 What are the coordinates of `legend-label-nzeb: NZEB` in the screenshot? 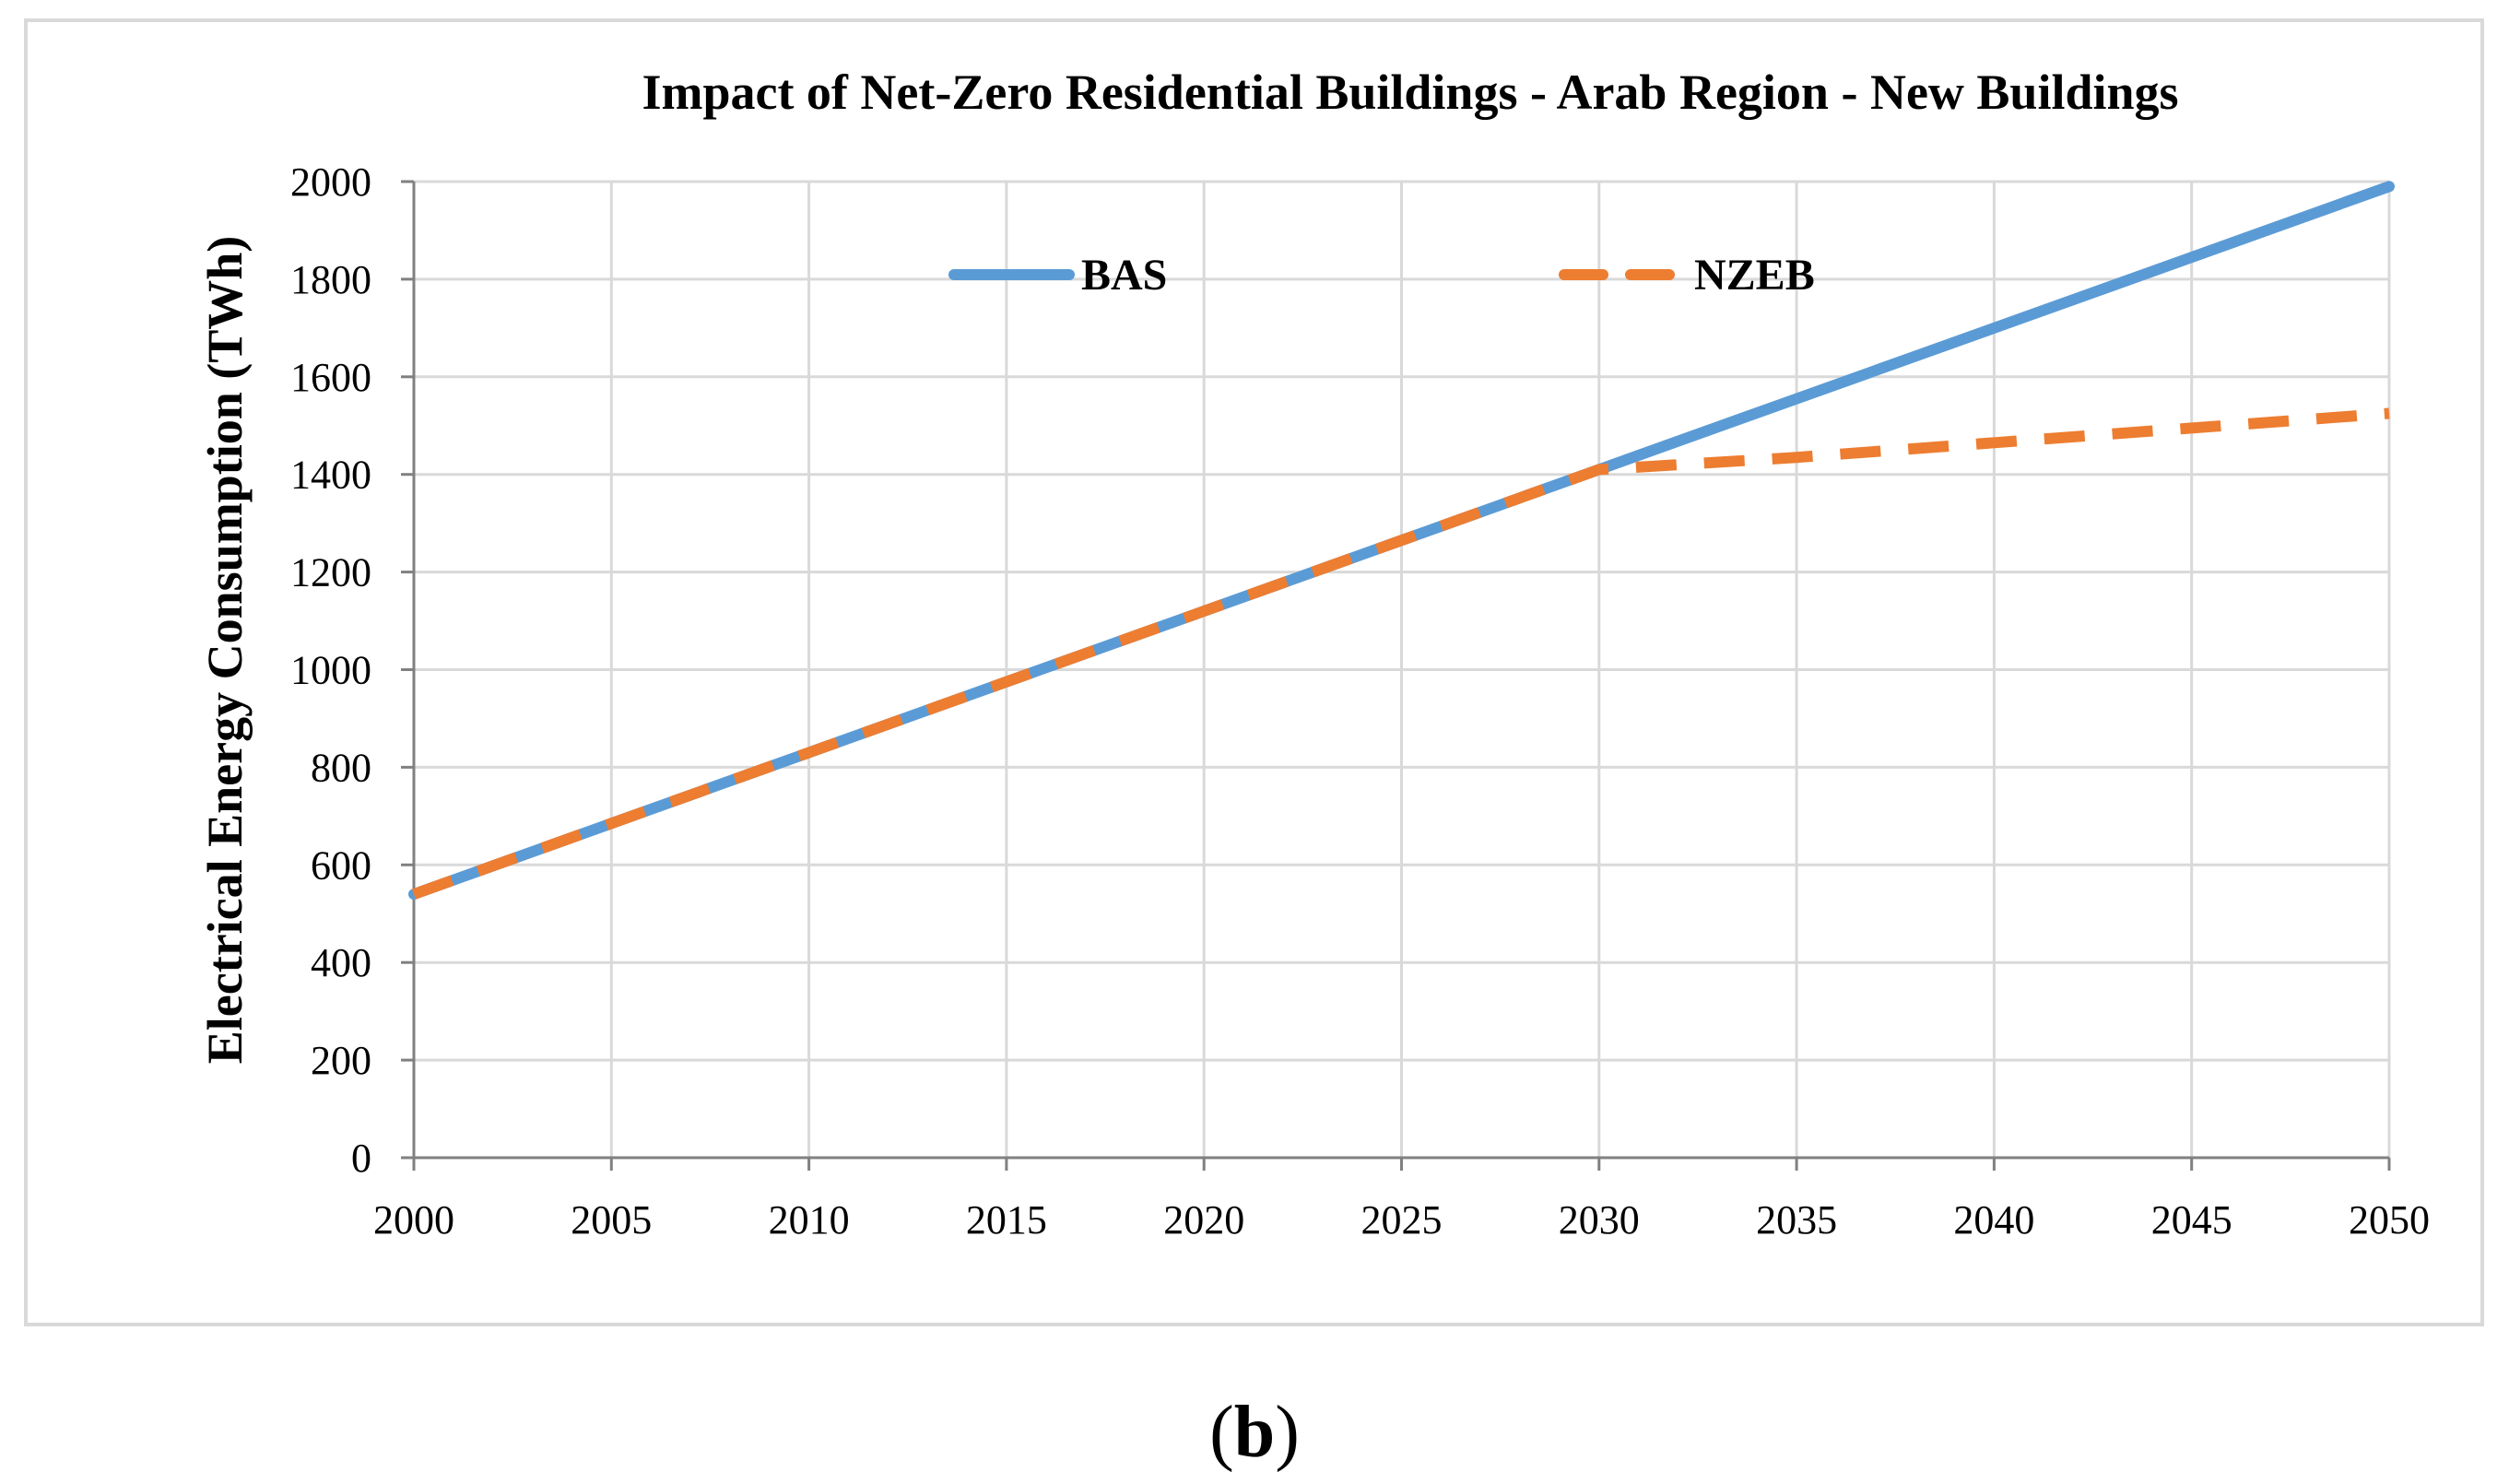 It's located at (1754, 276).